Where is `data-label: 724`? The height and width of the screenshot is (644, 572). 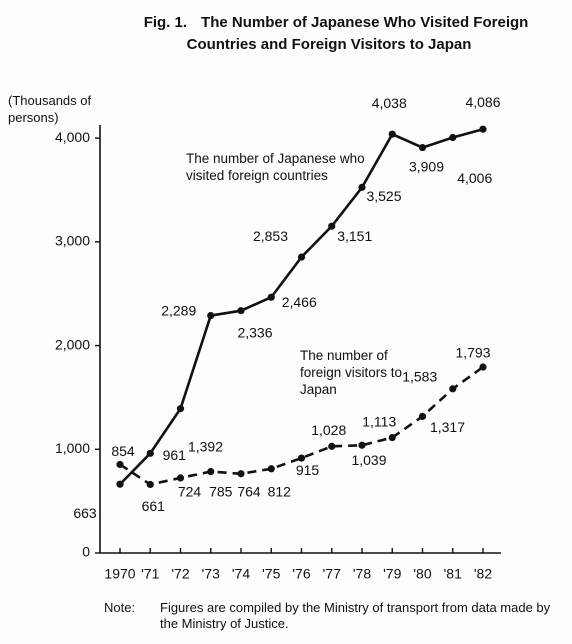
data-label: 724 is located at coordinates (190, 492).